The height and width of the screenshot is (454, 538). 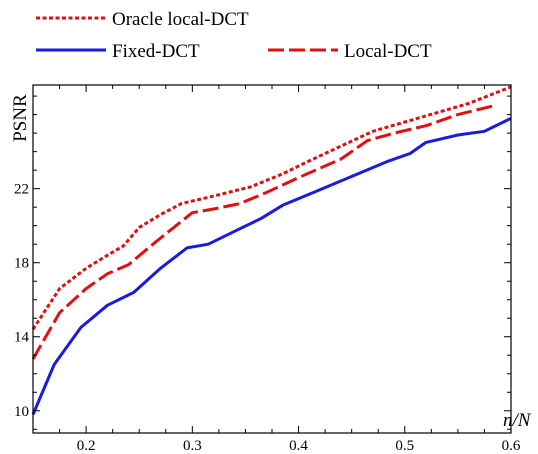 What do you see at coordinates (517, 420) in the screenshot?
I see `x-axis-label: n/N` at bounding box center [517, 420].